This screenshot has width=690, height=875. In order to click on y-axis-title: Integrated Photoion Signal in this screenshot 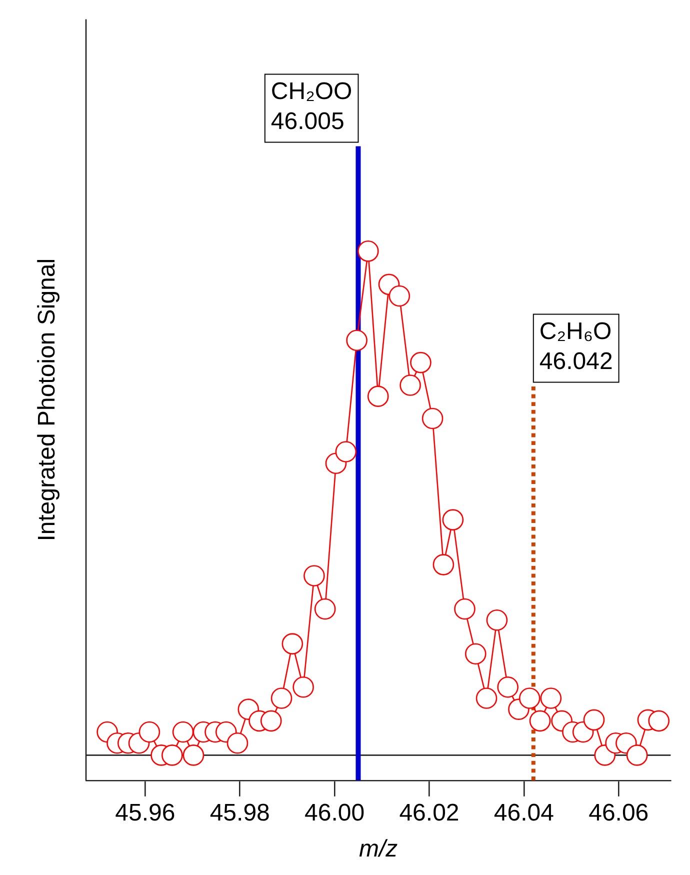, I will do `click(47, 400)`.